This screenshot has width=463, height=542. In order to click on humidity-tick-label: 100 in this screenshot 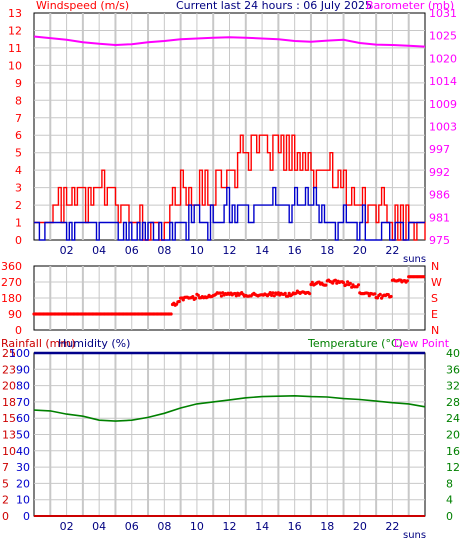, I will do `click(19, 353)`.